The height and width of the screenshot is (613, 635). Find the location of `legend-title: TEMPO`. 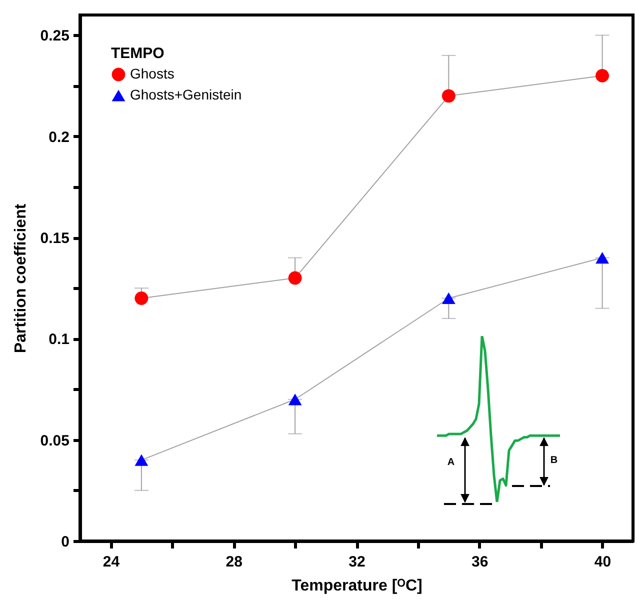

legend-title: TEMPO is located at coordinates (138, 53).